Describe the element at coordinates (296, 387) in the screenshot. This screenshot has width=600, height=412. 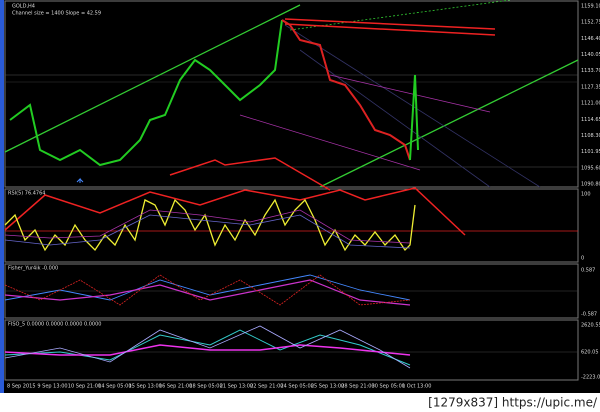
I see `date-label: 24 Sep 05:00` at that location.